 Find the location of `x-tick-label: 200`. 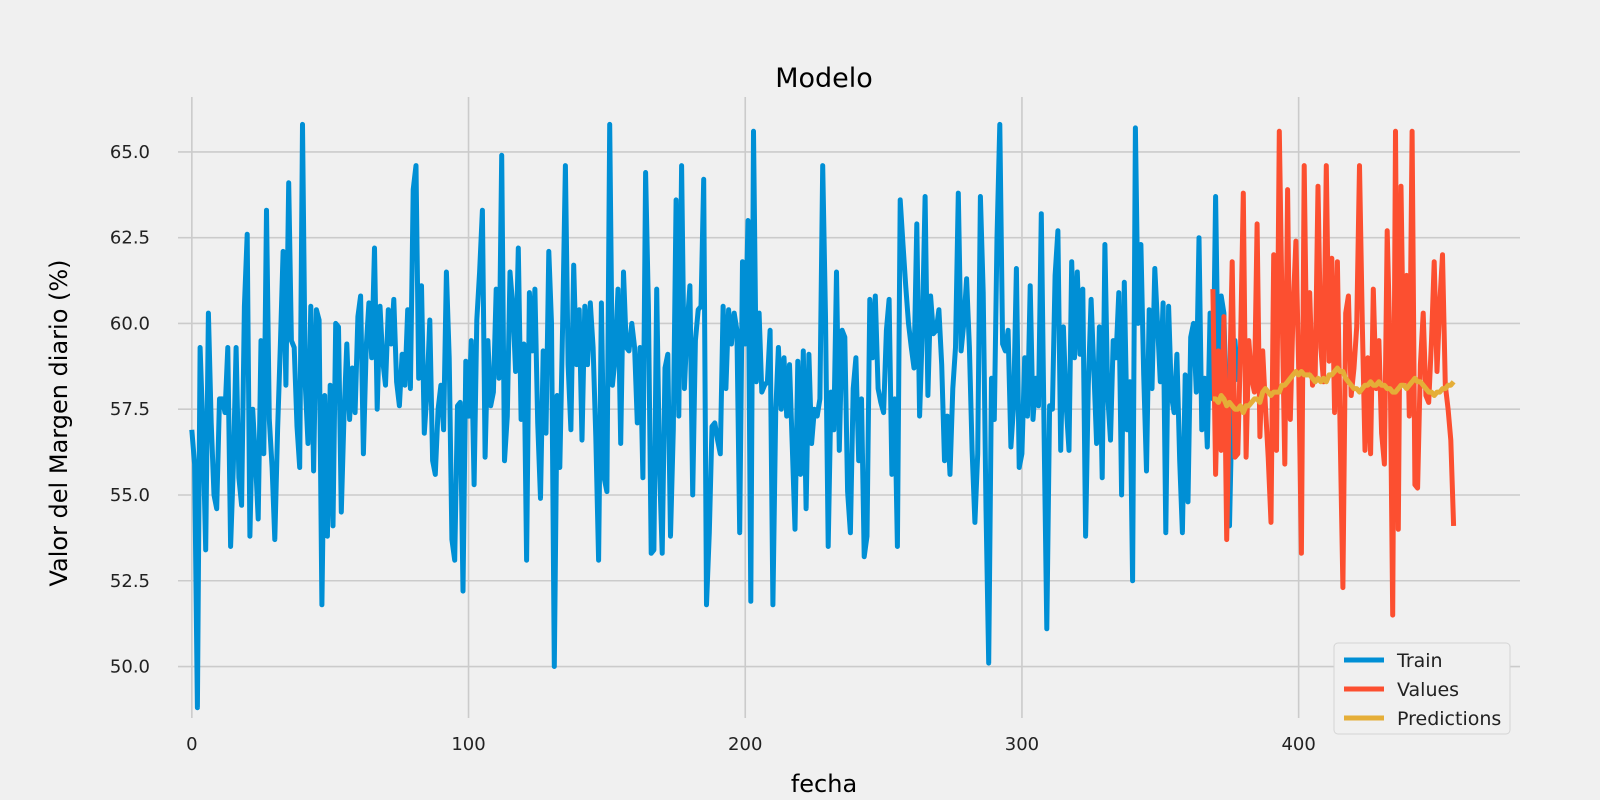

x-tick-label: 200 is located at coordinates (745, 744).